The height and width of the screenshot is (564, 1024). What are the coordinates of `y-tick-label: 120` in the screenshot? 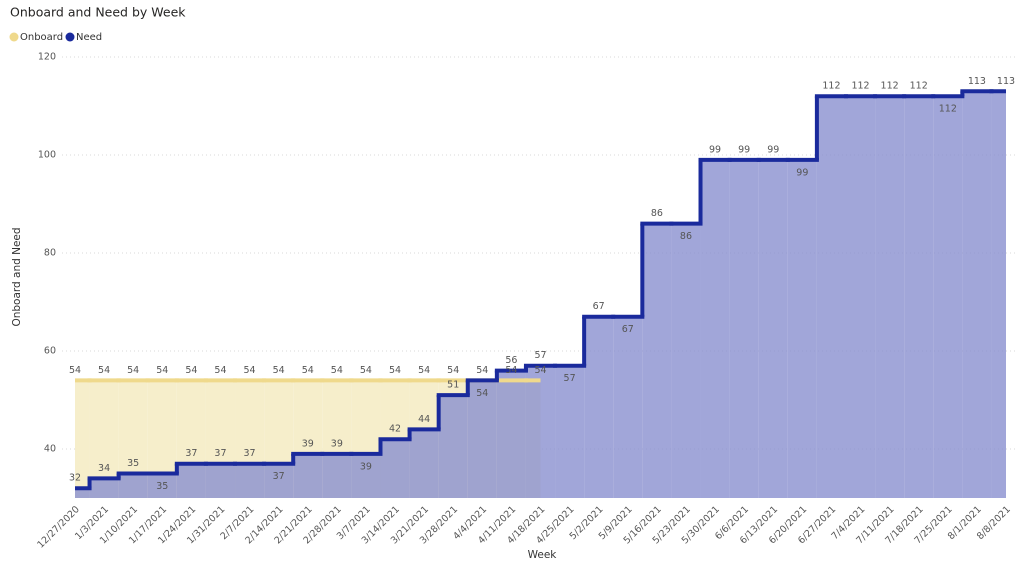 It's located at (47, 57).